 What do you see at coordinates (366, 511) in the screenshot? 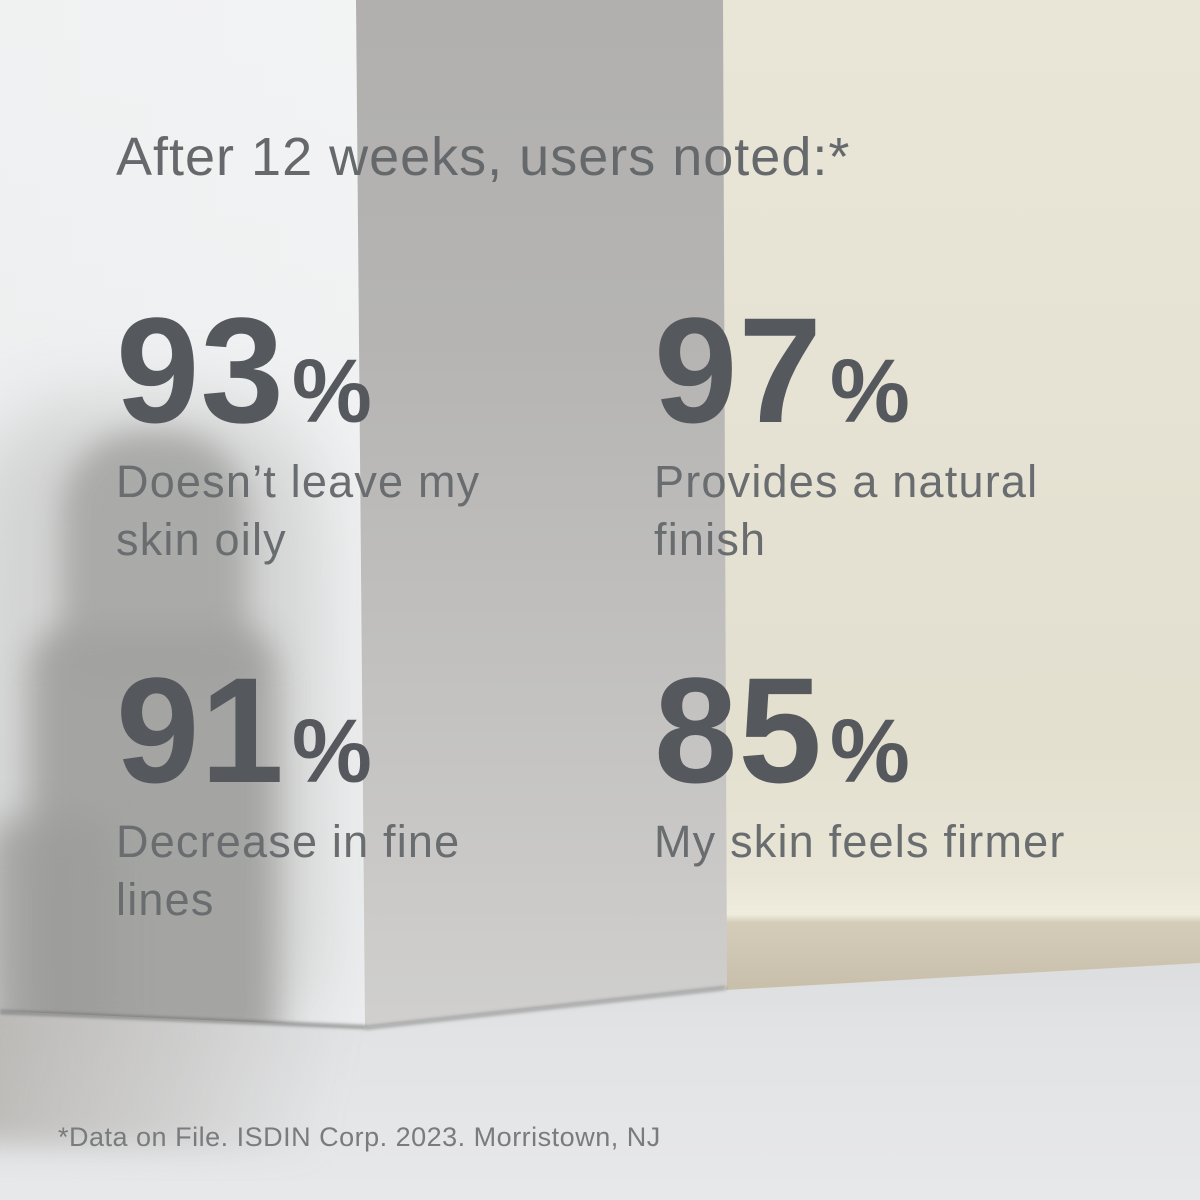
I see `stat-caption: Doesn’t leave my skin oily` at bounding box center [366, 511].